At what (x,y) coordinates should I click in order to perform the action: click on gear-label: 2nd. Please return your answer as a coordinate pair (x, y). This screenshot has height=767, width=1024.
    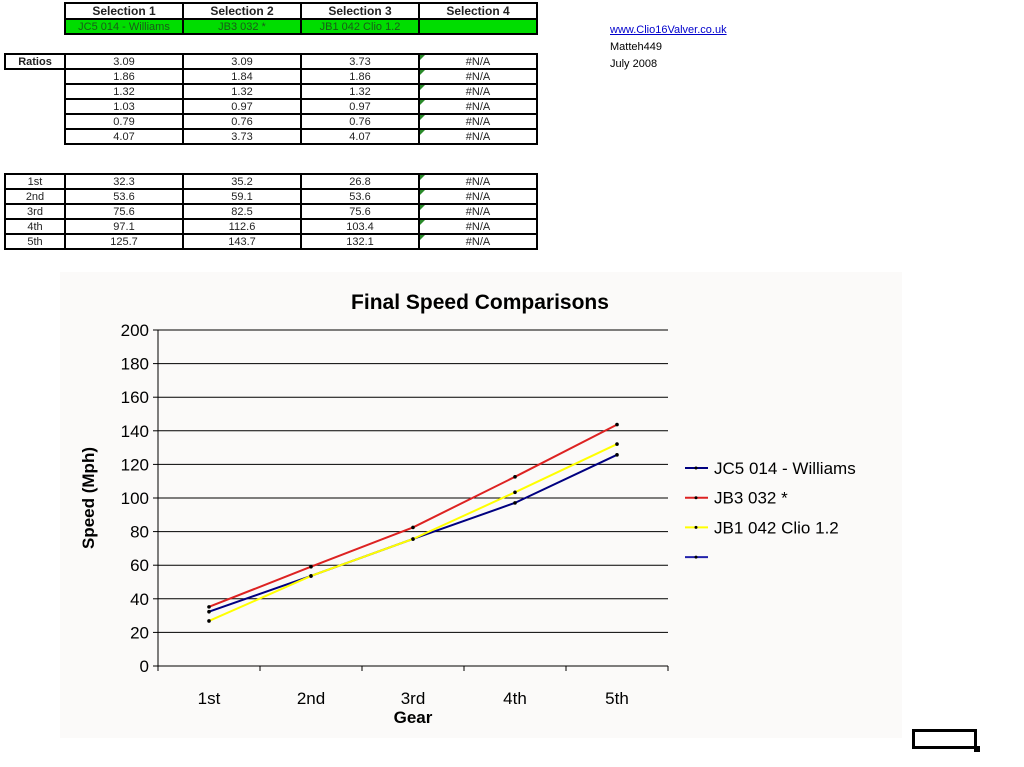
    Looking at the image, I should click on (35, 196).